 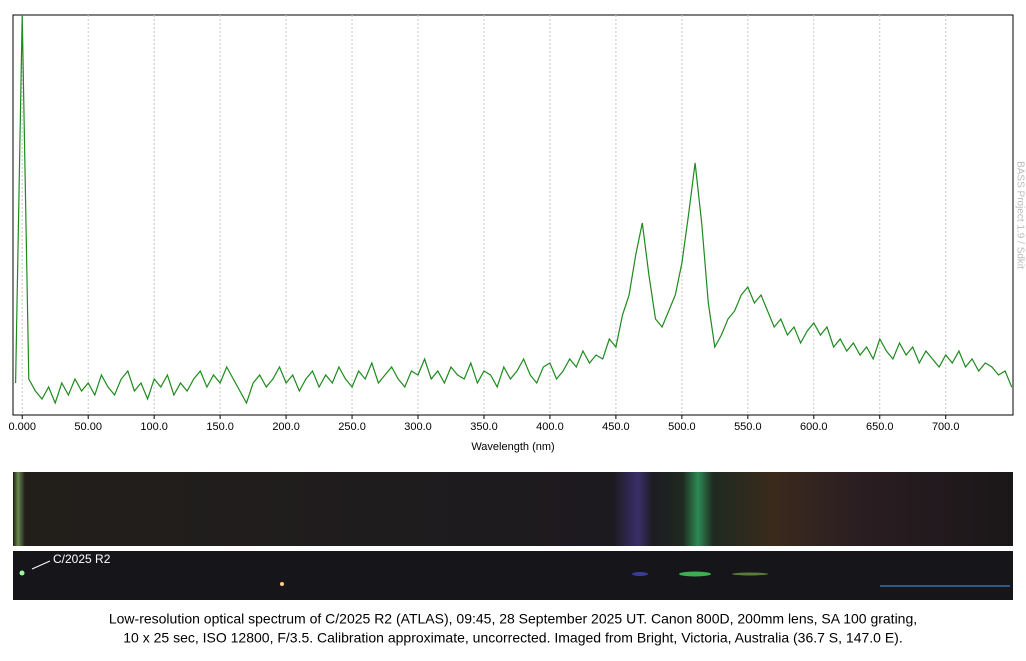 What do you see at coordinates (282, 584) in the screenshot?
I see `star` at bounding box center [282, 584].